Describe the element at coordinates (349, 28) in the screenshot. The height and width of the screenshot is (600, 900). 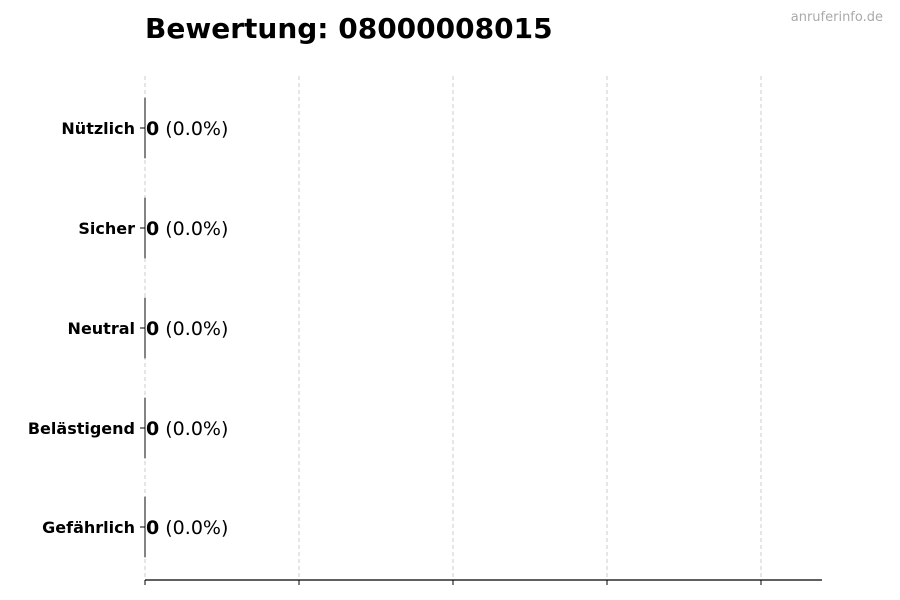
I see `chart-title: Bewertung: 08000008015` at that location.